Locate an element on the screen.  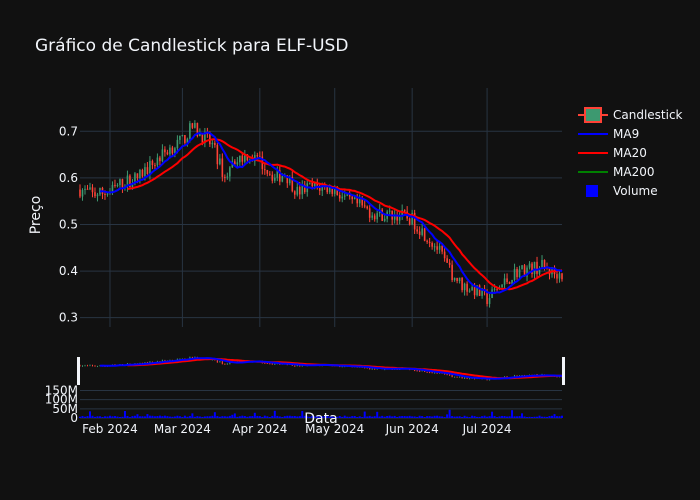
legend-label: MA200 is located at coordinates (633, 172).